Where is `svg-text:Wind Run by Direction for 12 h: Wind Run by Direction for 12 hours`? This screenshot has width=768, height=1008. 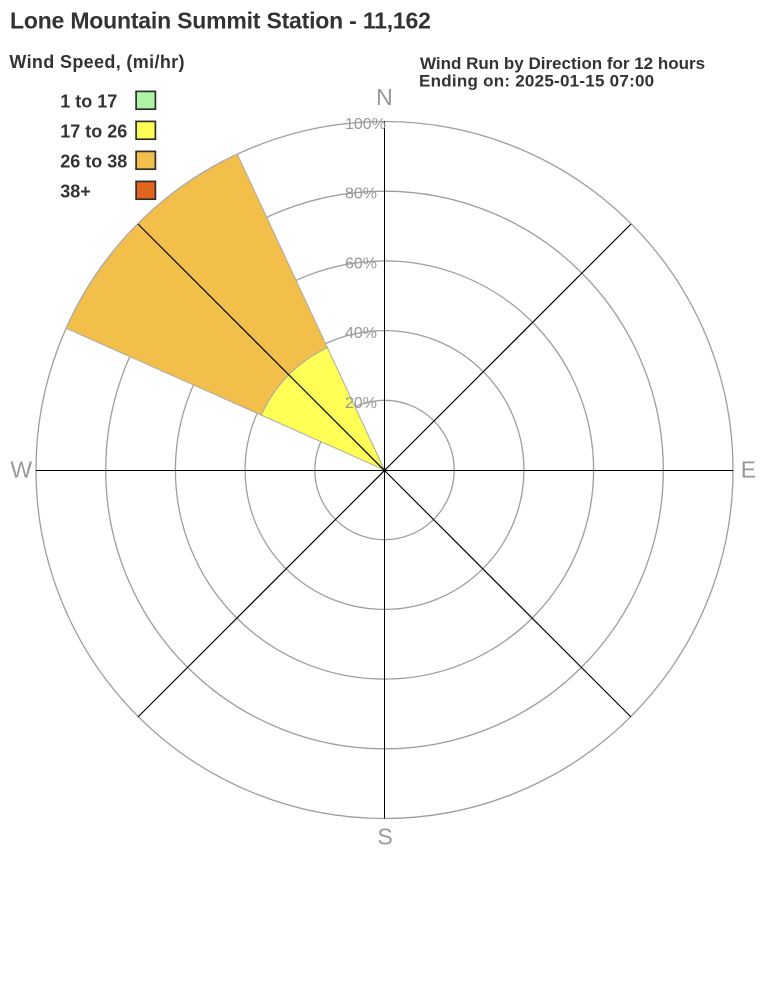
svg-text:Wind Run by Direction for 12 h: Wind Run by Direction for 12 hours is located at coordinates (562, 63).